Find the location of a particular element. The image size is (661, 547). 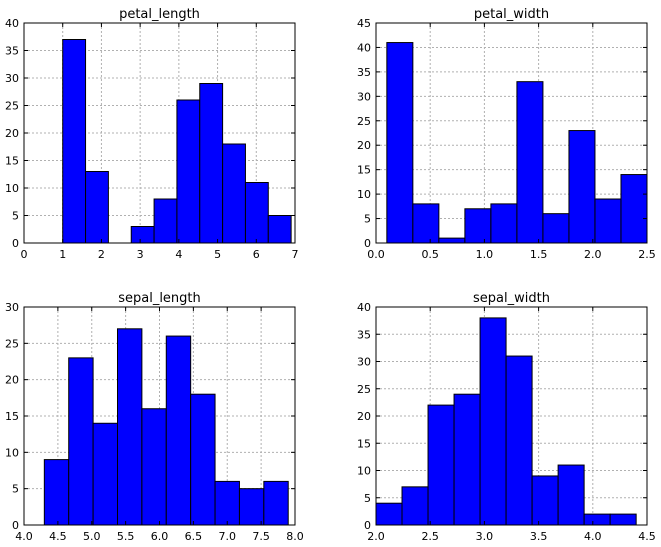

x-tick-label: 3 is located at coordinates (140, 254).